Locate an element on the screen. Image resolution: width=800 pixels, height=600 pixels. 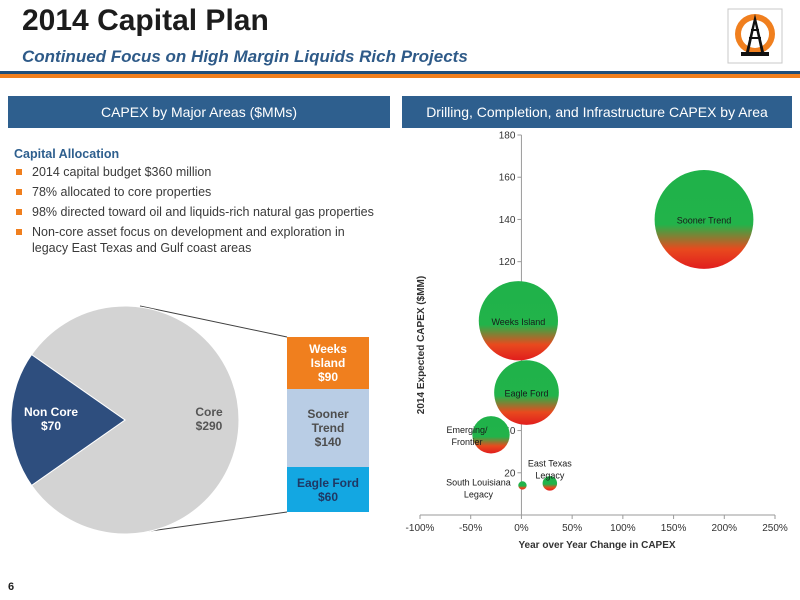
bubble-label-sooner-trend: Sooner Trend is located at coordinates (704, 220).